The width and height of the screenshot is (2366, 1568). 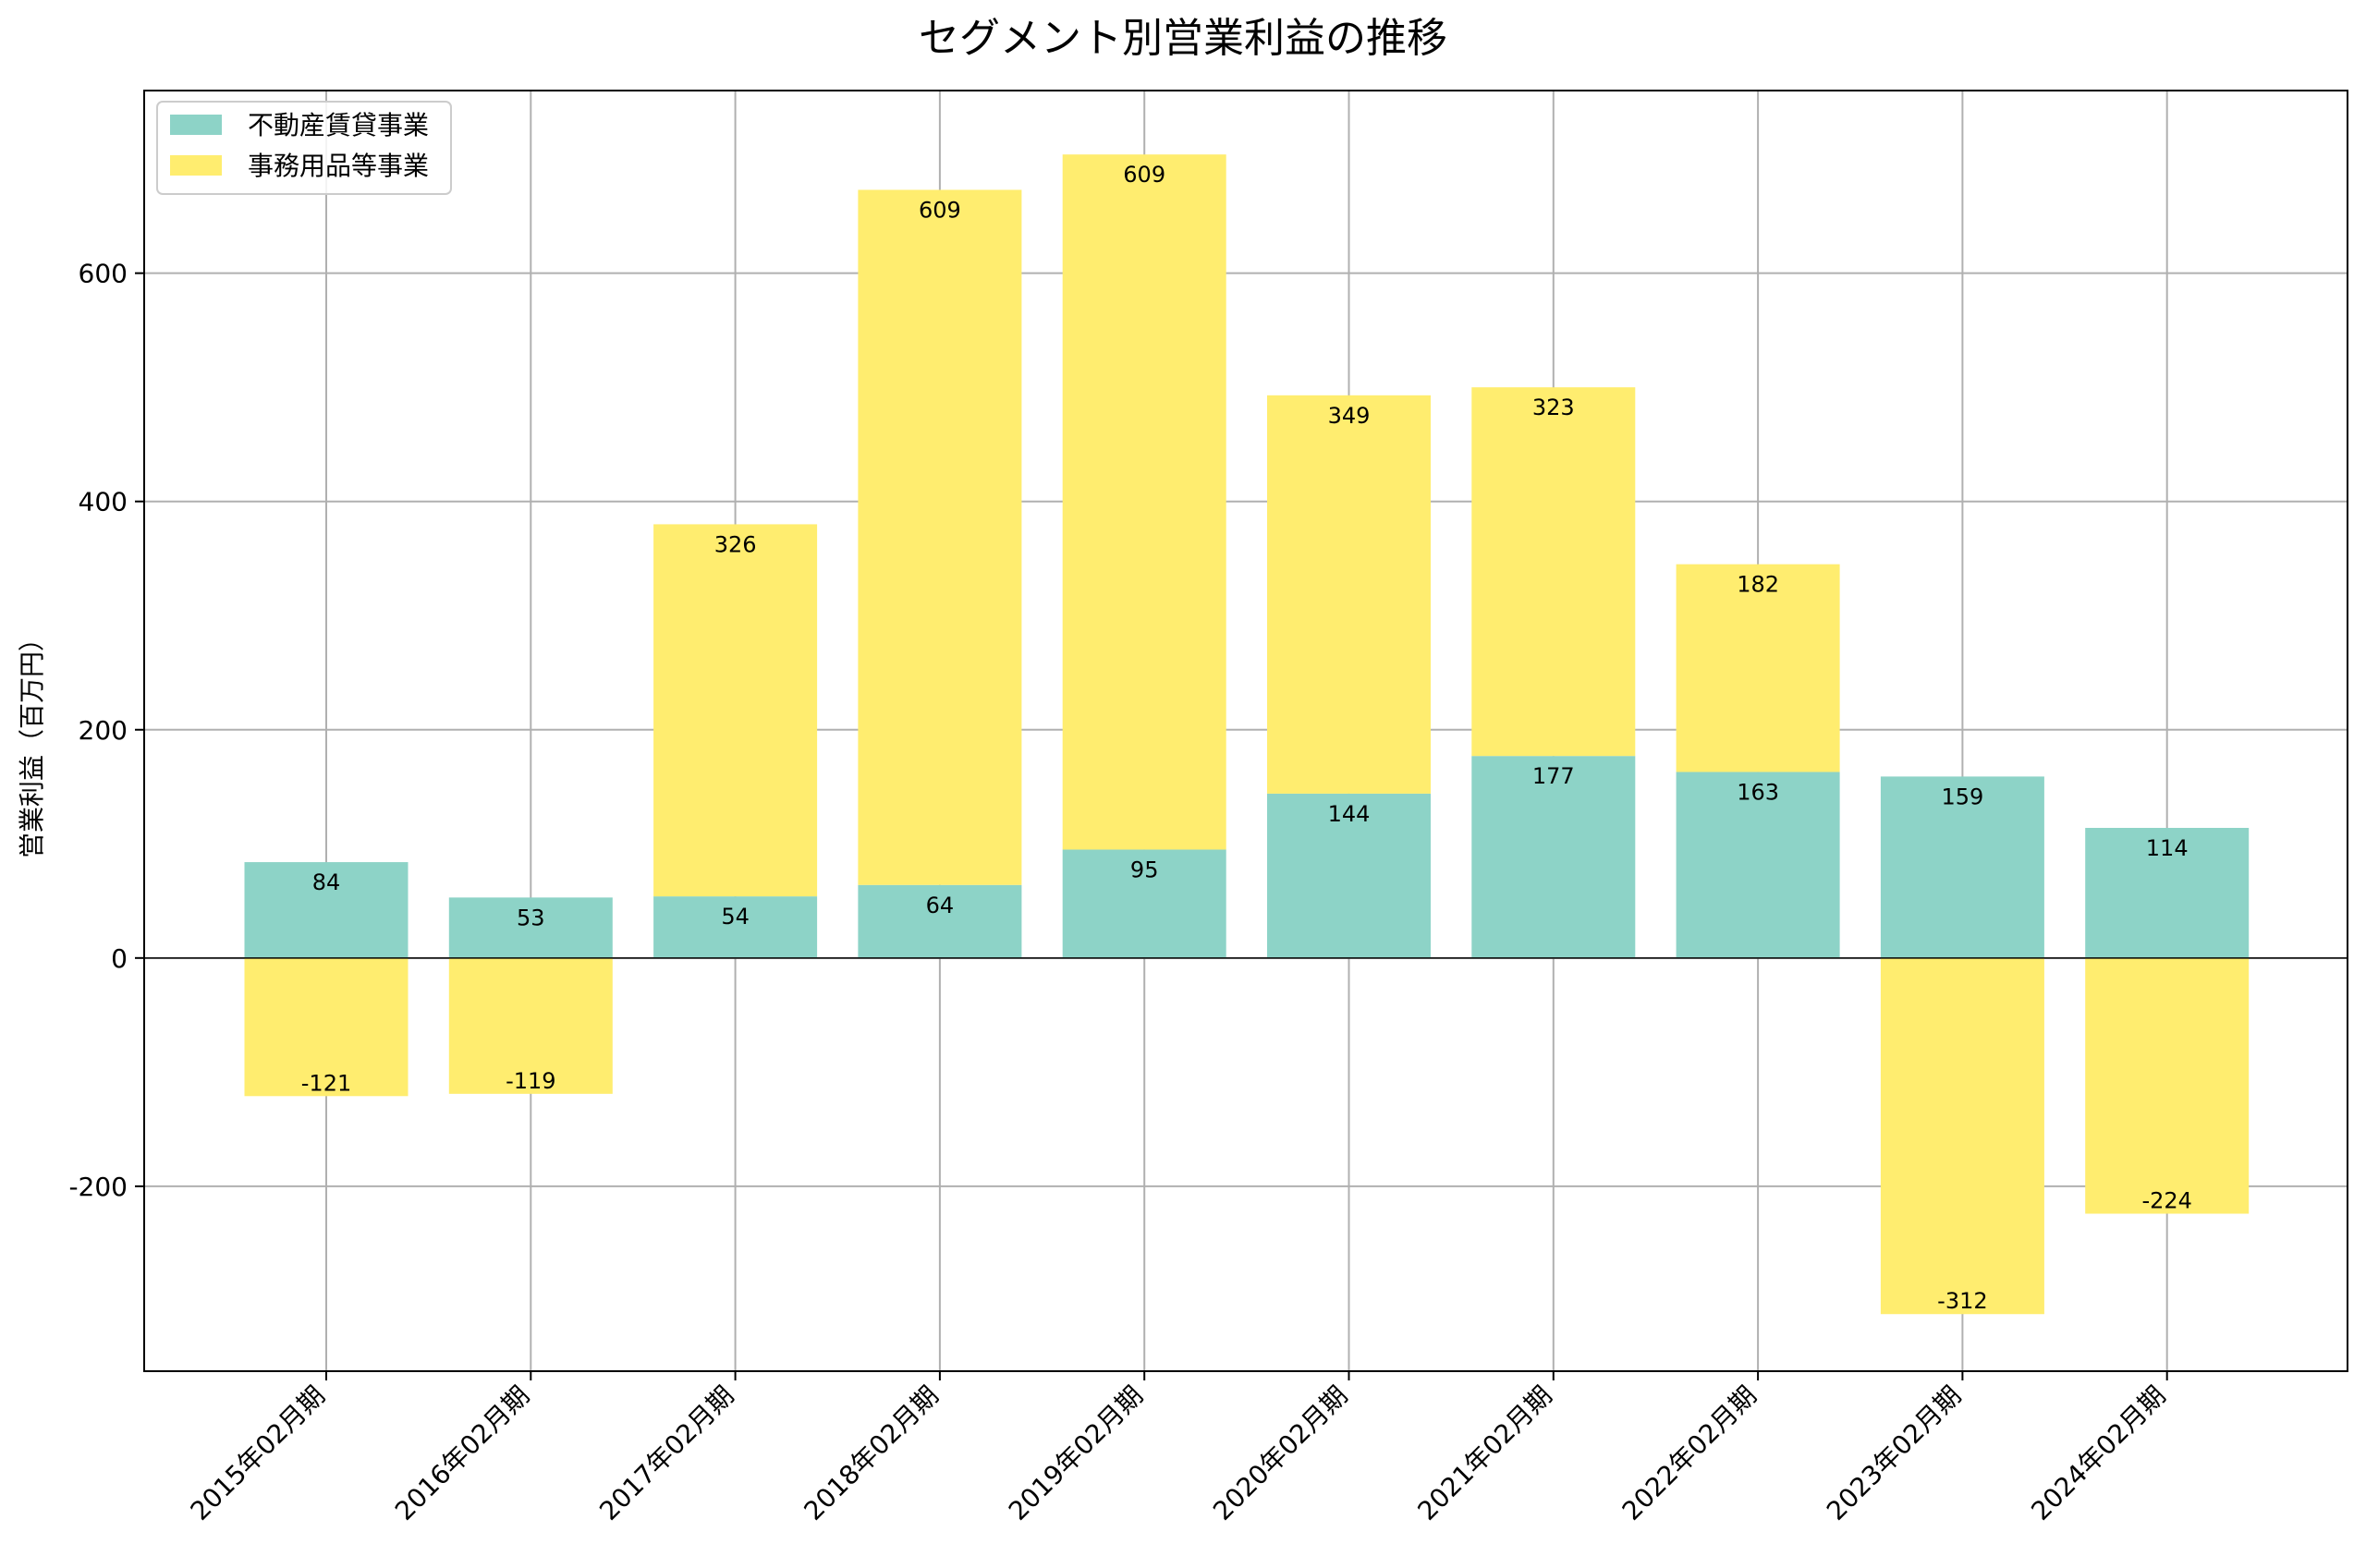 What do you see at coordinates (1689, 1453) in the screenshot?
I see `x-tick-label: 2022年02月期` at bounding box center [1689, 1453].